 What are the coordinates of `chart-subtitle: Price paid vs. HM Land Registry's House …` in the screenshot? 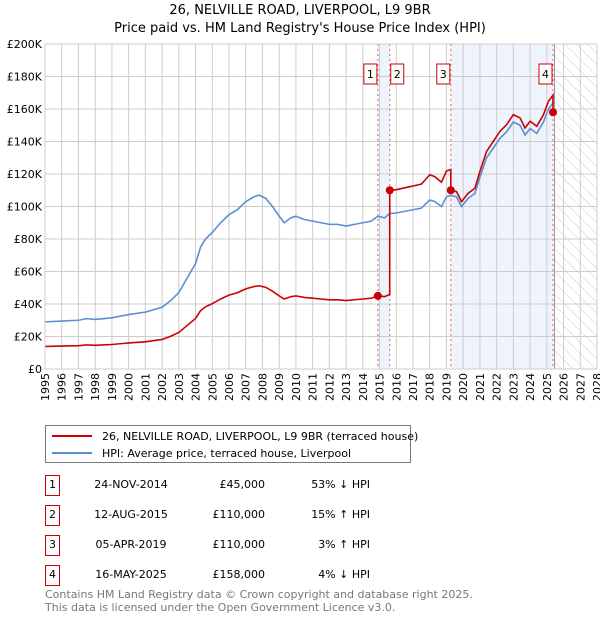 It's located at (300, 28).